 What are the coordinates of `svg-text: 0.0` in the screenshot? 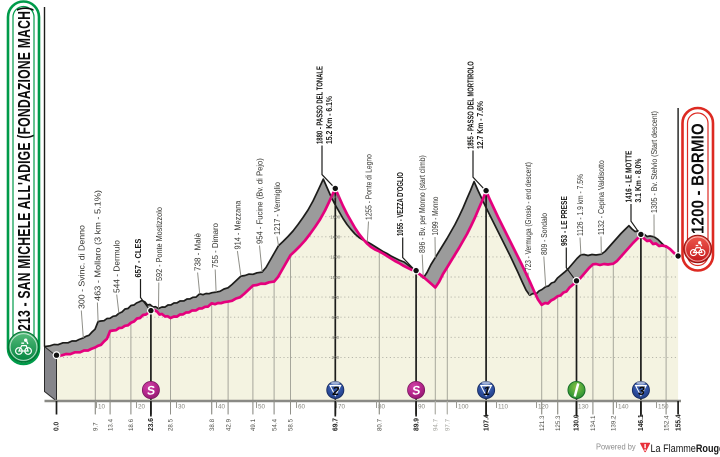 It's located at (57, 426).